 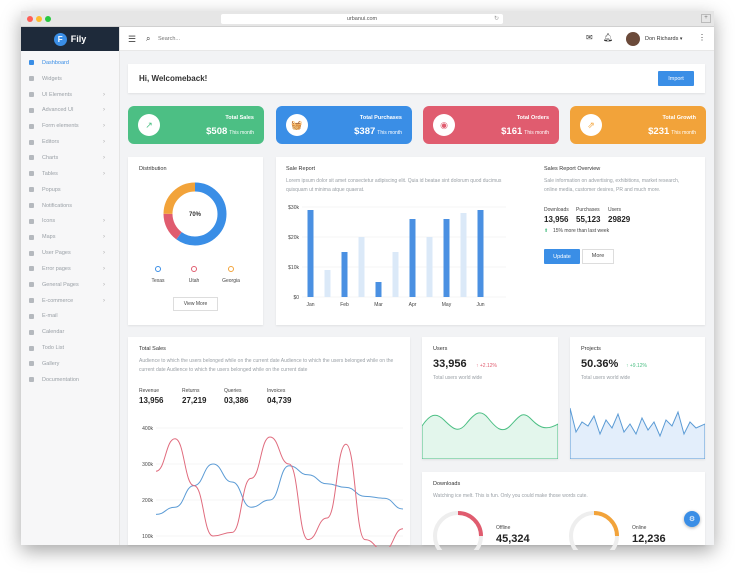 What do you see at coordinates (31, 126) in the screenshot?
I see `form-elements-icon` at bounding box center [31, 126].